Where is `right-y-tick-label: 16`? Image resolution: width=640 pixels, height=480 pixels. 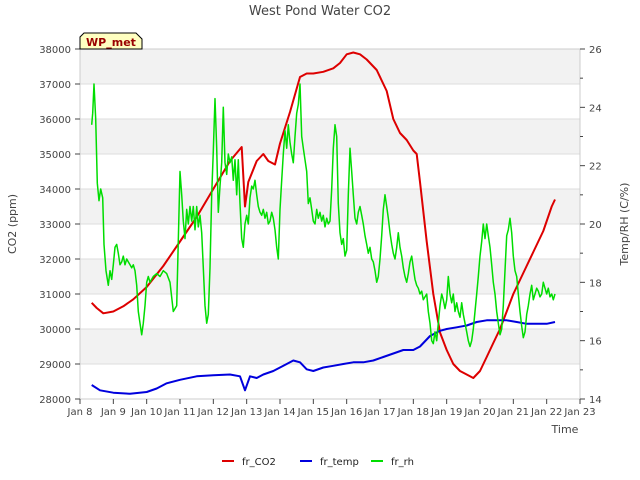
right-y-tick-label: 16 is located at coordinates (595, 342).